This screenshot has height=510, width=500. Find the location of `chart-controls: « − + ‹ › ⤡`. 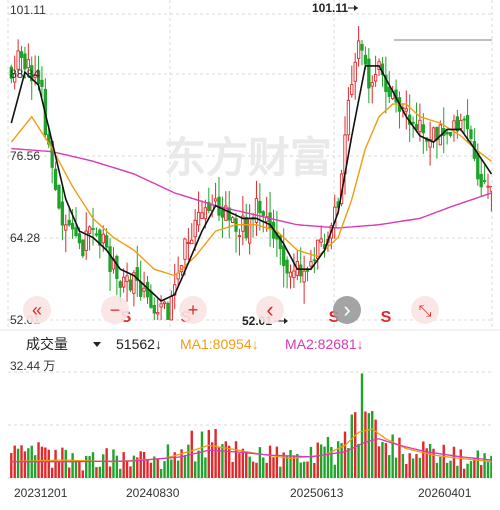

chart-controls: « − + ‹ › ⤡ is located at coordinates (231, 310).